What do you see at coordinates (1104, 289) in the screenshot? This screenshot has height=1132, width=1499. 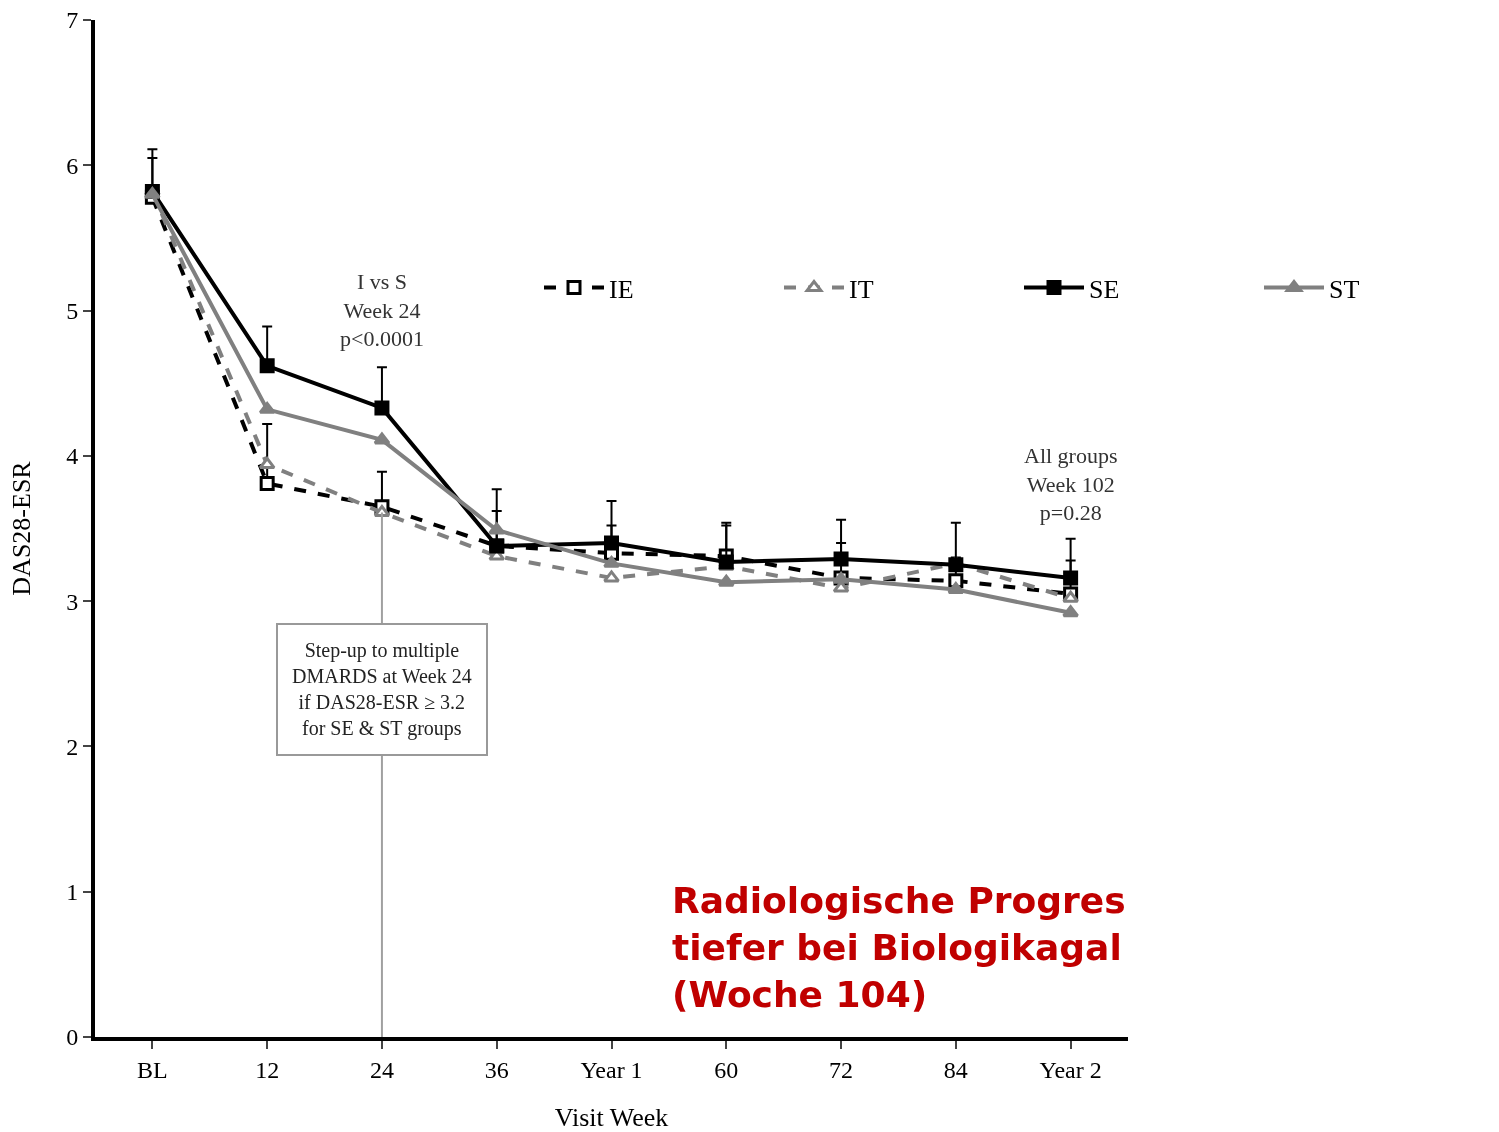 I see `legend-label: SE` at bounding box center [1104, 289].